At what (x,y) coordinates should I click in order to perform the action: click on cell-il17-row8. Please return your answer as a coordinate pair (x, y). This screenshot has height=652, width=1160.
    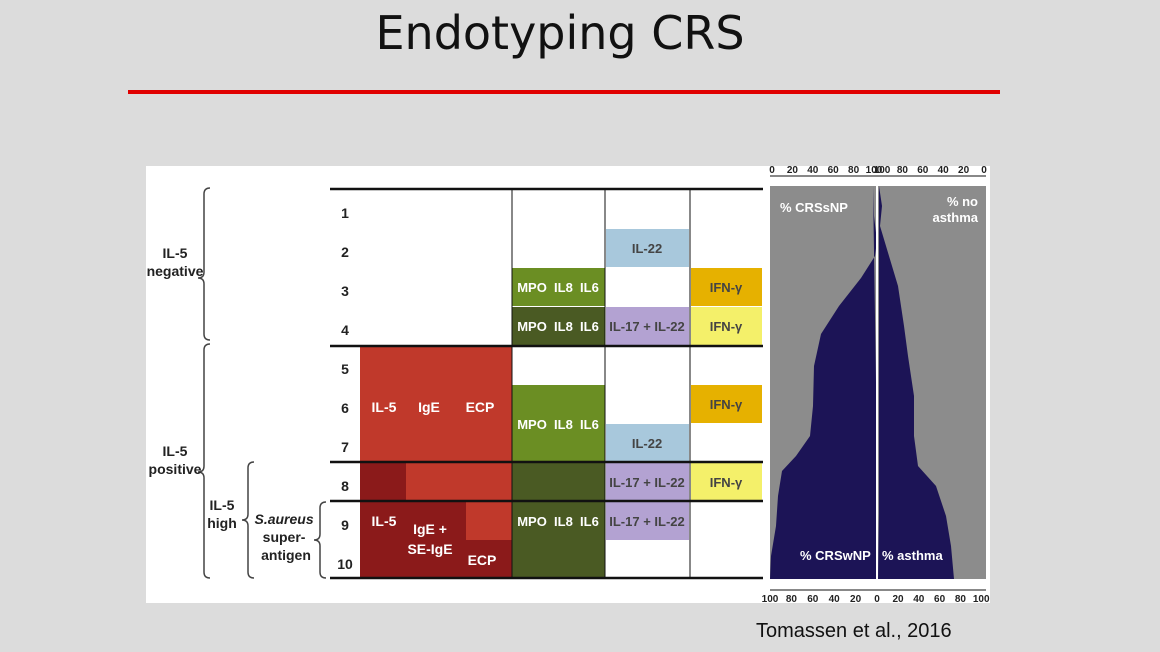
    Looking at the image, I should click on (647, 482).